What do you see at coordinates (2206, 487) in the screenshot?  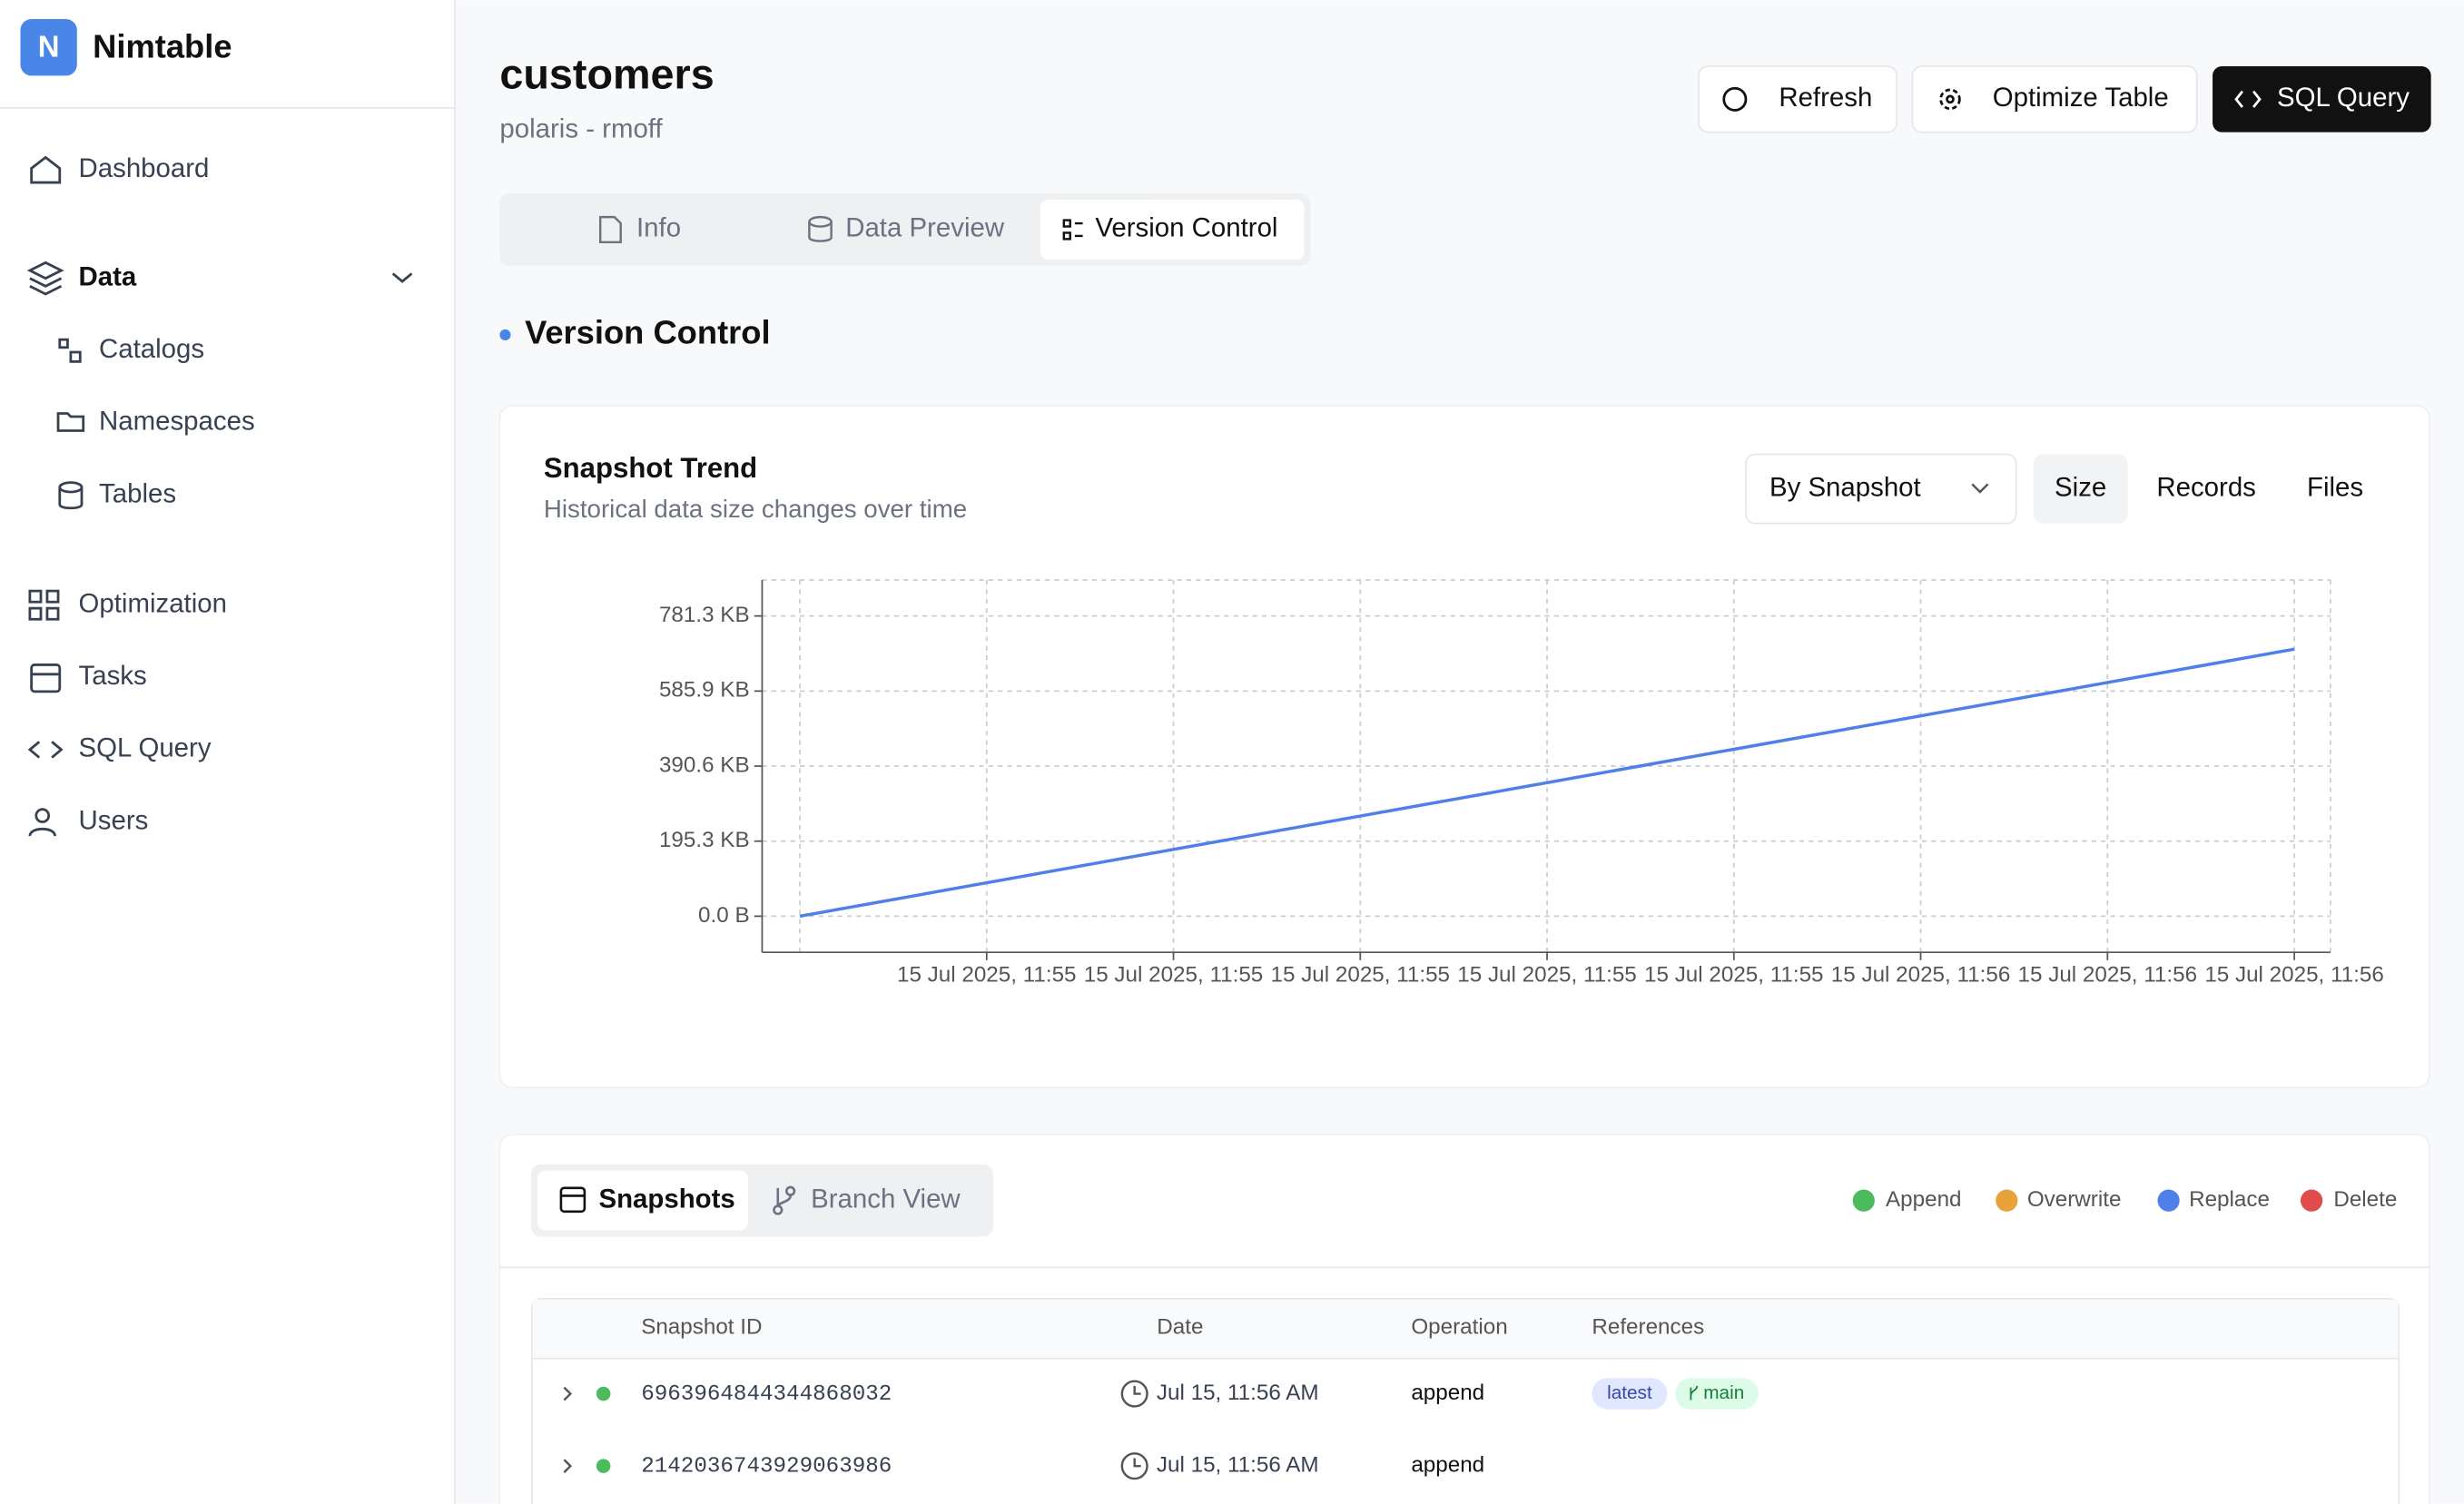 I see `metric-button: Records` at bounding box center [2206, 487].